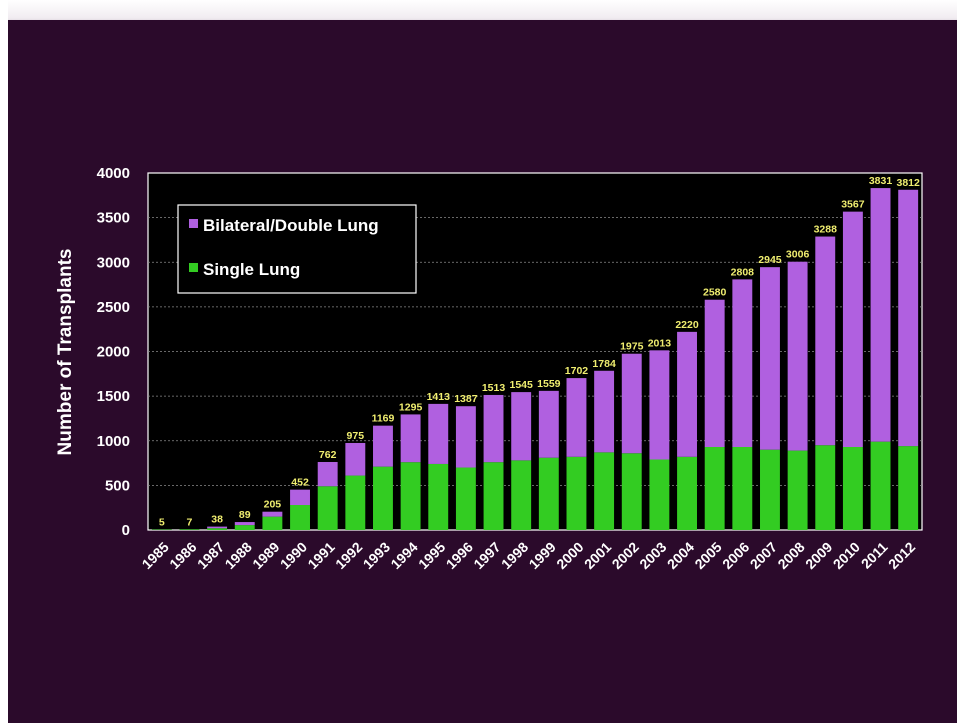 Image resolution: width=957 pixels, height=723 pixels. What do you see at coordinates (376, 555) in the screenshot?
I see `x-tick-label: 1993` at bounding box center [376, 555].